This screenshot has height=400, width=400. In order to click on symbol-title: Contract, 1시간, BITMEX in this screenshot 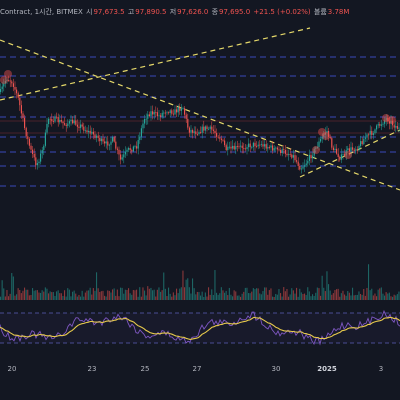, I will do `click(41, 12)`.